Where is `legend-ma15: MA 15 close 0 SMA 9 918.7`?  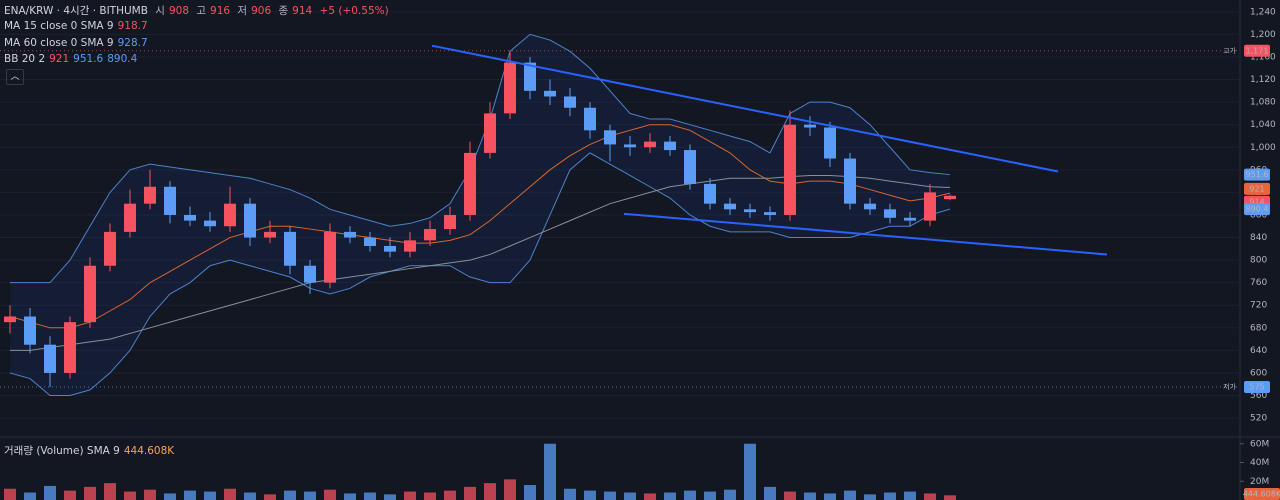
legend-ma15: MA 15 close 0 SMA 9 918.7 is located at coordinates (78, 26).